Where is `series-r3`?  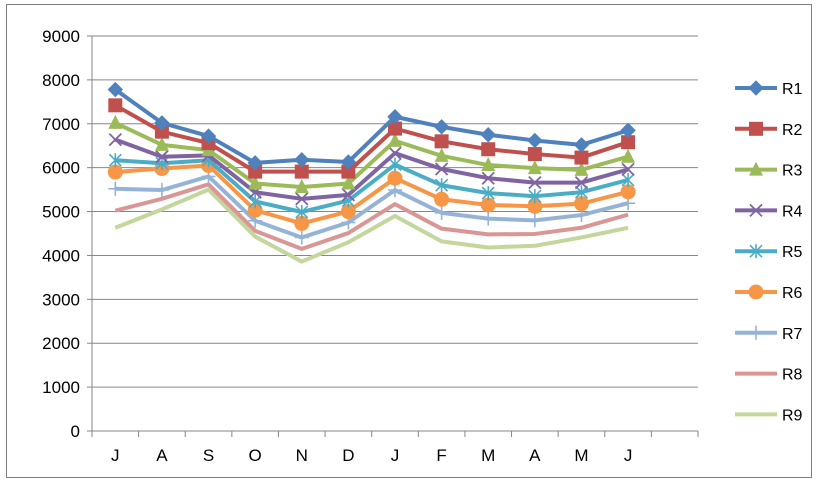 series-r3 is located at coordinates (372, 153).